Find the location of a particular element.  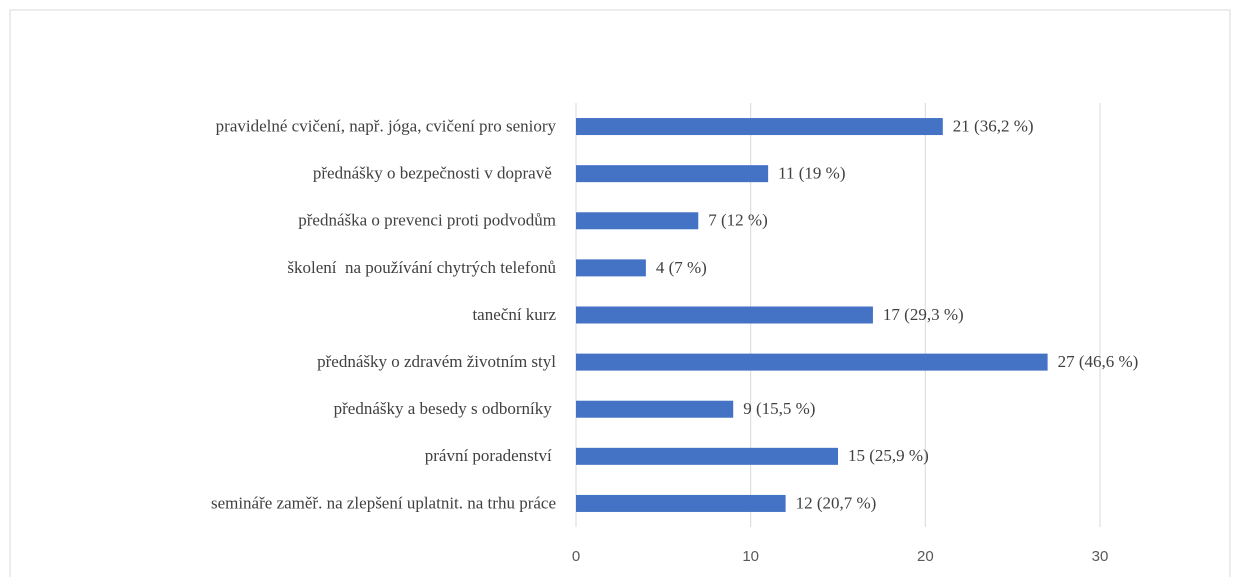

y-tick-label: přednášky o zdravém životním styl is located at coordinates (436, 361).